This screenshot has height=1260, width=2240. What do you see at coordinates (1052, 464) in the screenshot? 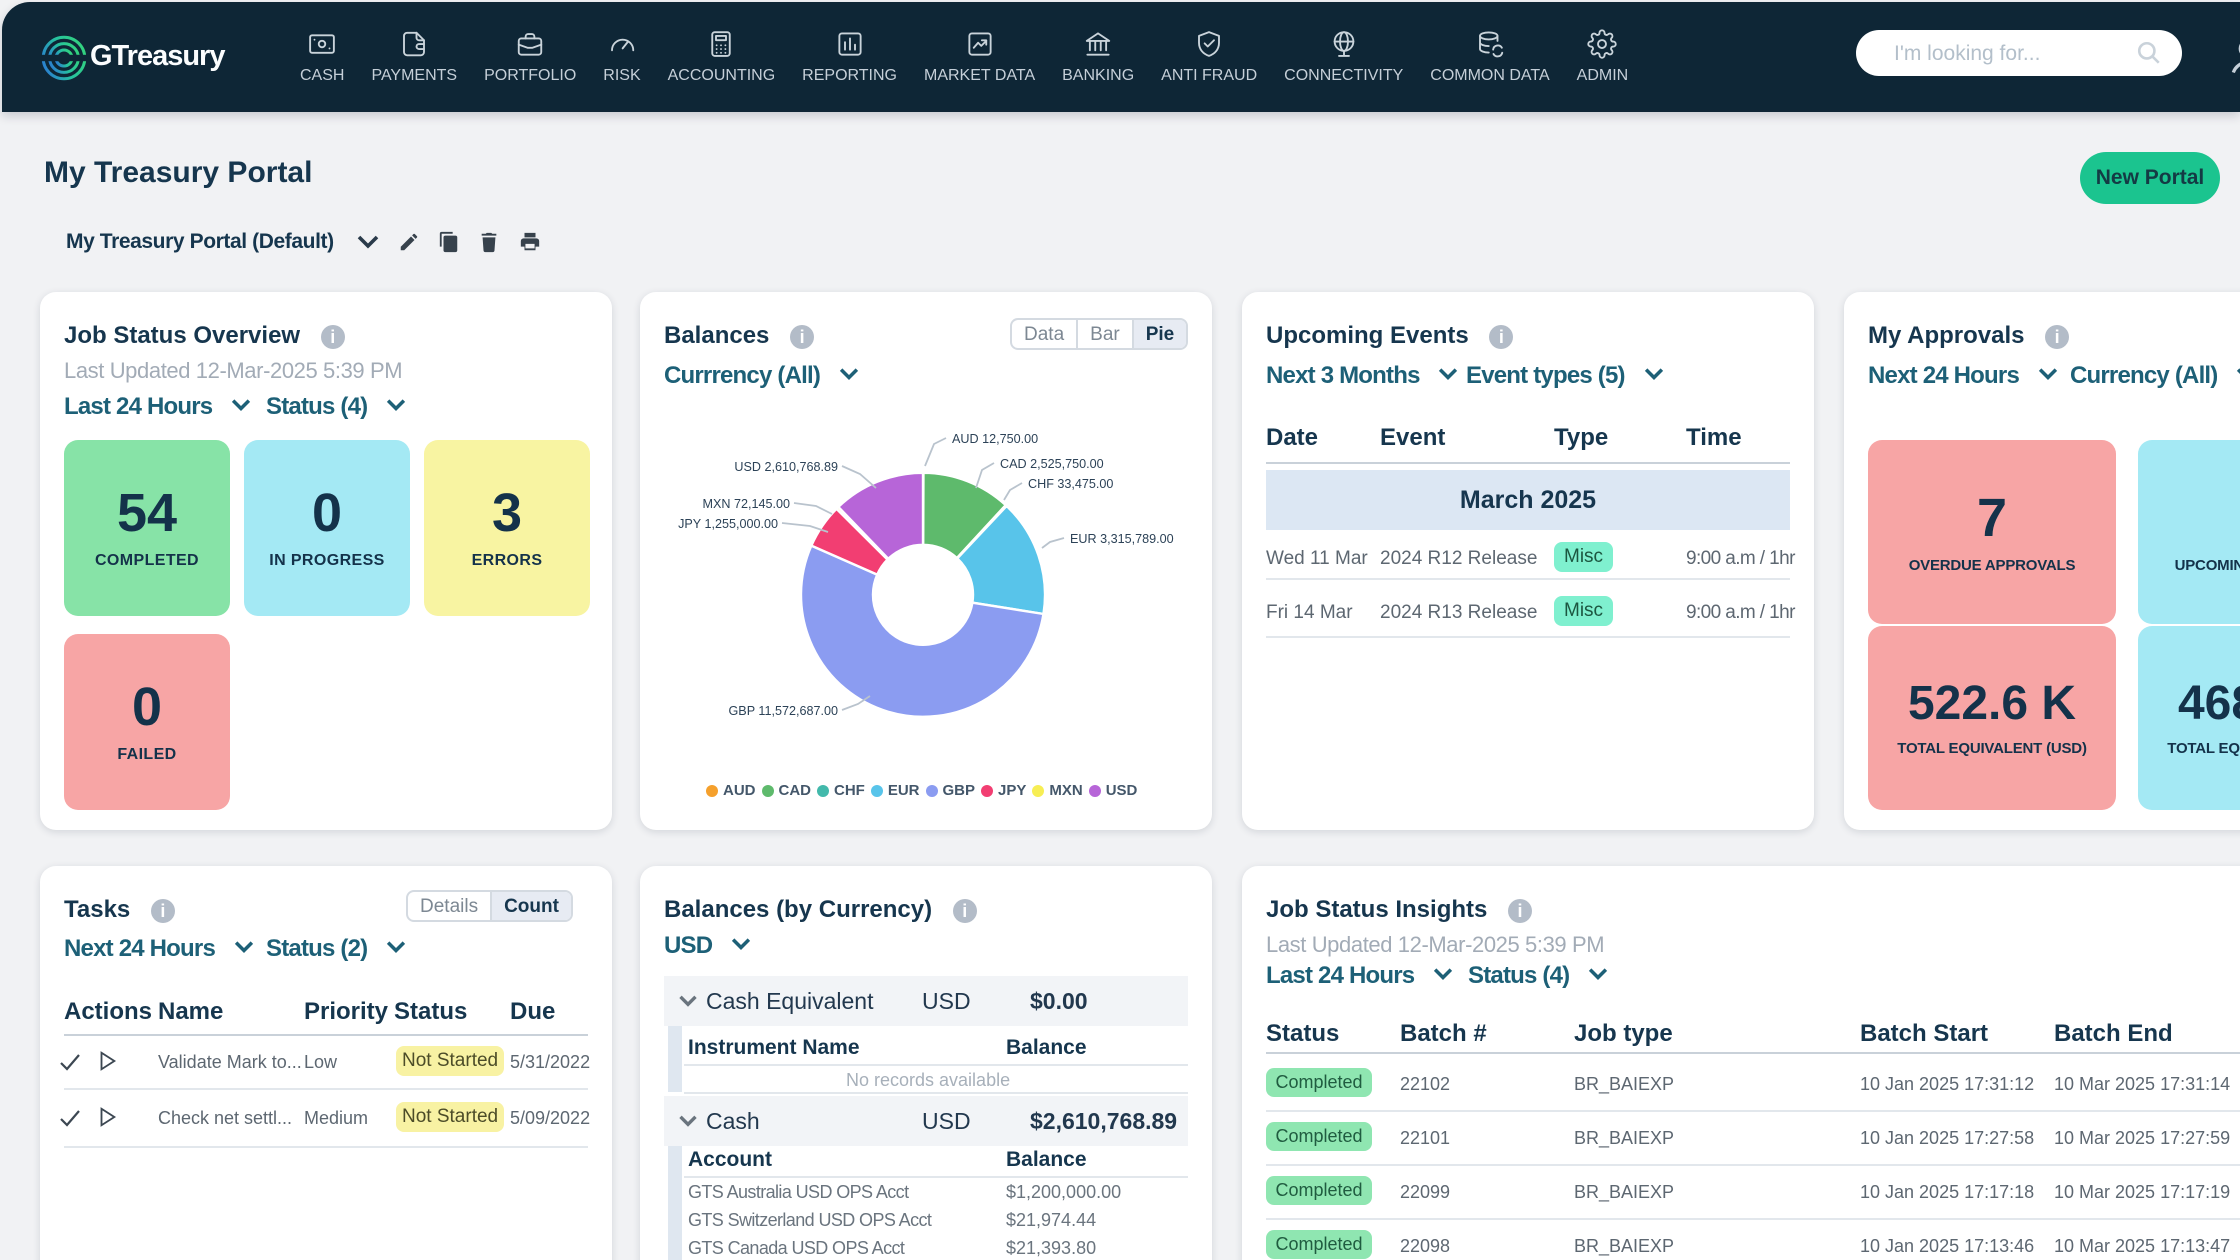
I see `svg-text: CAD 2,525,750.00` at bounding box center [1052, 464].